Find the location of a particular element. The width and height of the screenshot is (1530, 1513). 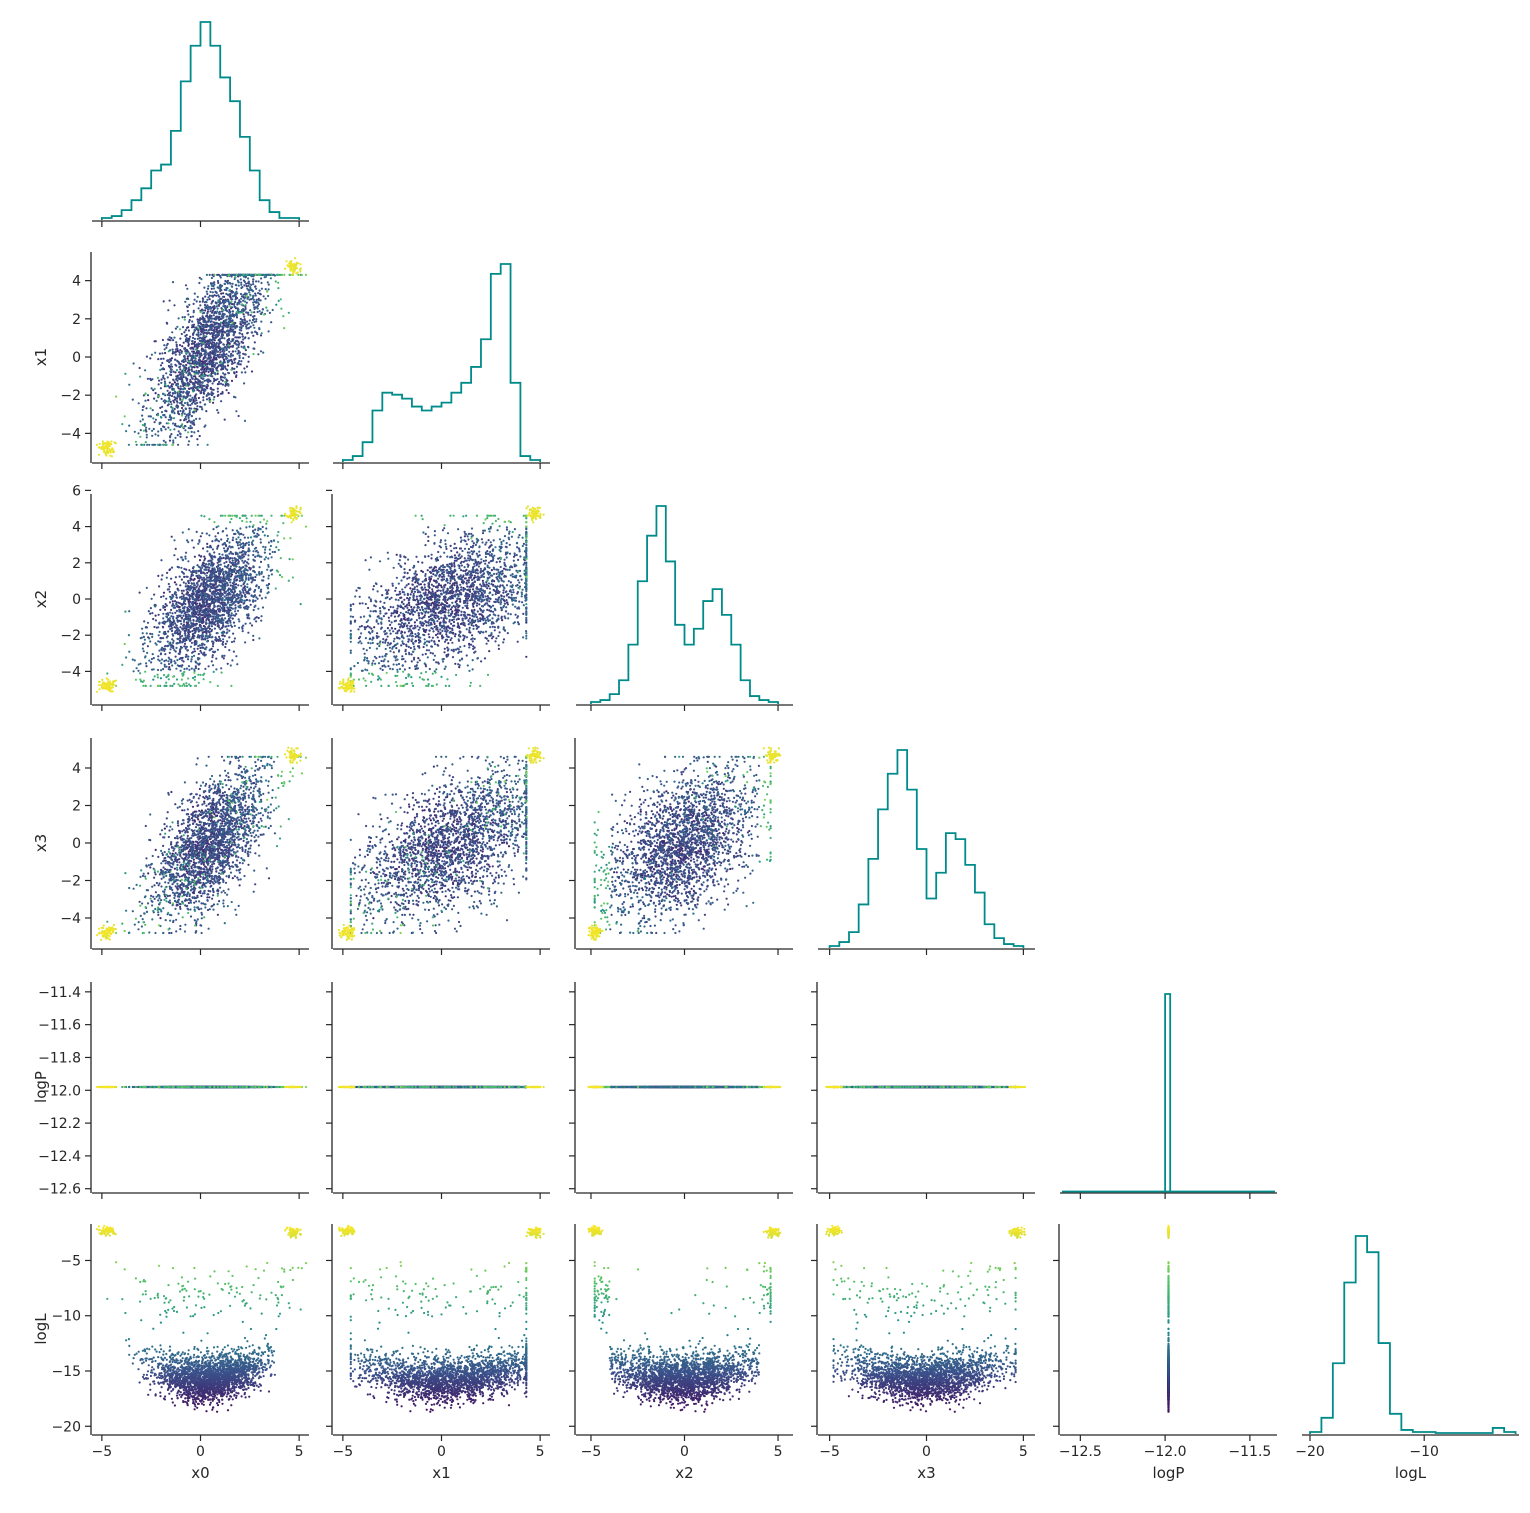

y-tick-label: 4 is located at coordinates (76, 282).